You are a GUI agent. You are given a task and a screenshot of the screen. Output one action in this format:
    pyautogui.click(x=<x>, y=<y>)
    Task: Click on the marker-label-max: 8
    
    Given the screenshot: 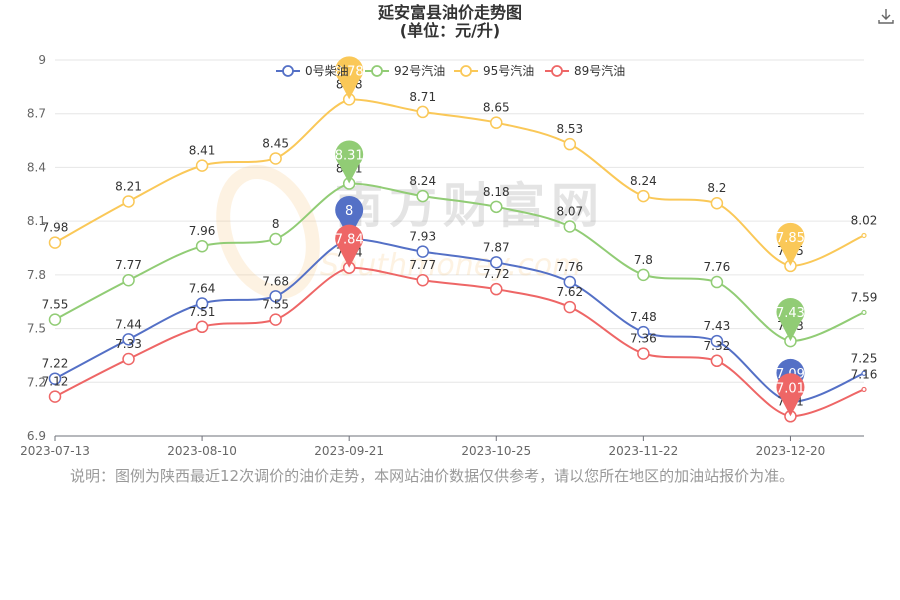 What is the action you would take?
    pyautogui.click(x=349, y=211)
    